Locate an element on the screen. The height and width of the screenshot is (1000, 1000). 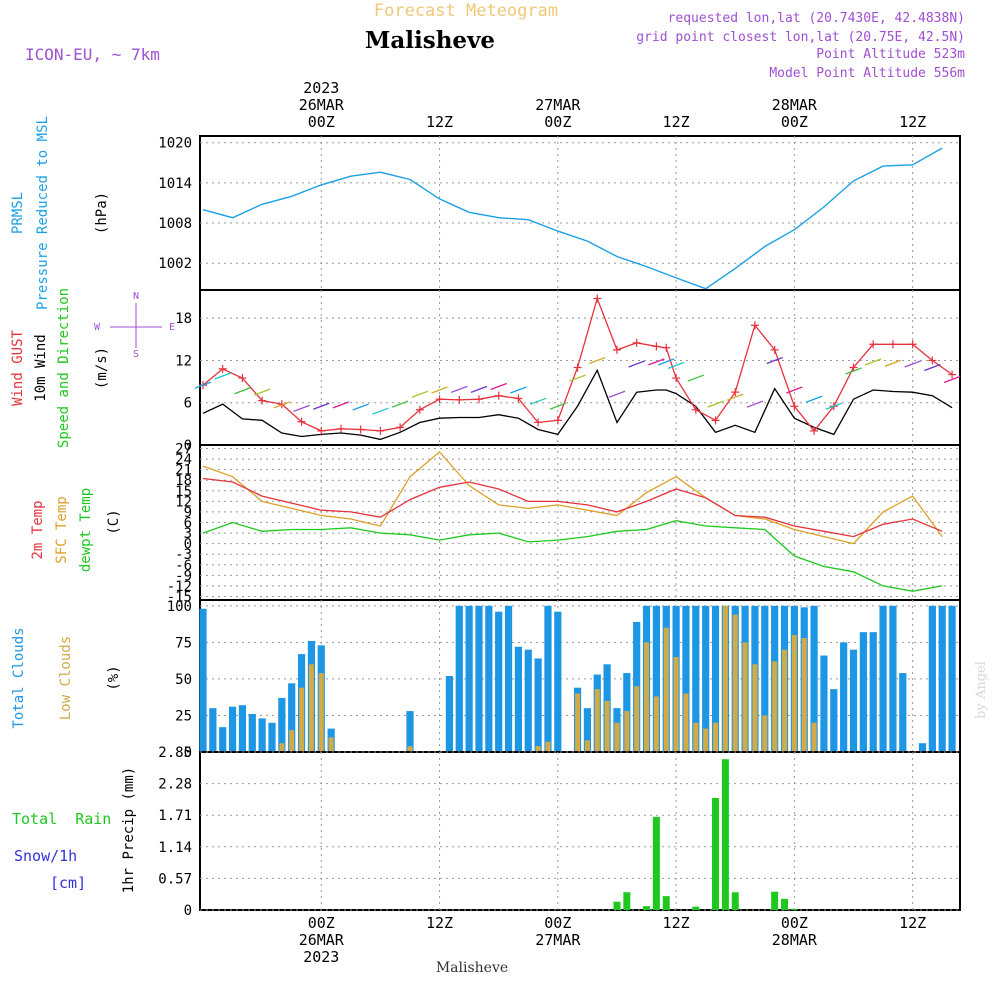
time-label: 26MAR is located at coordinates (322, 105).